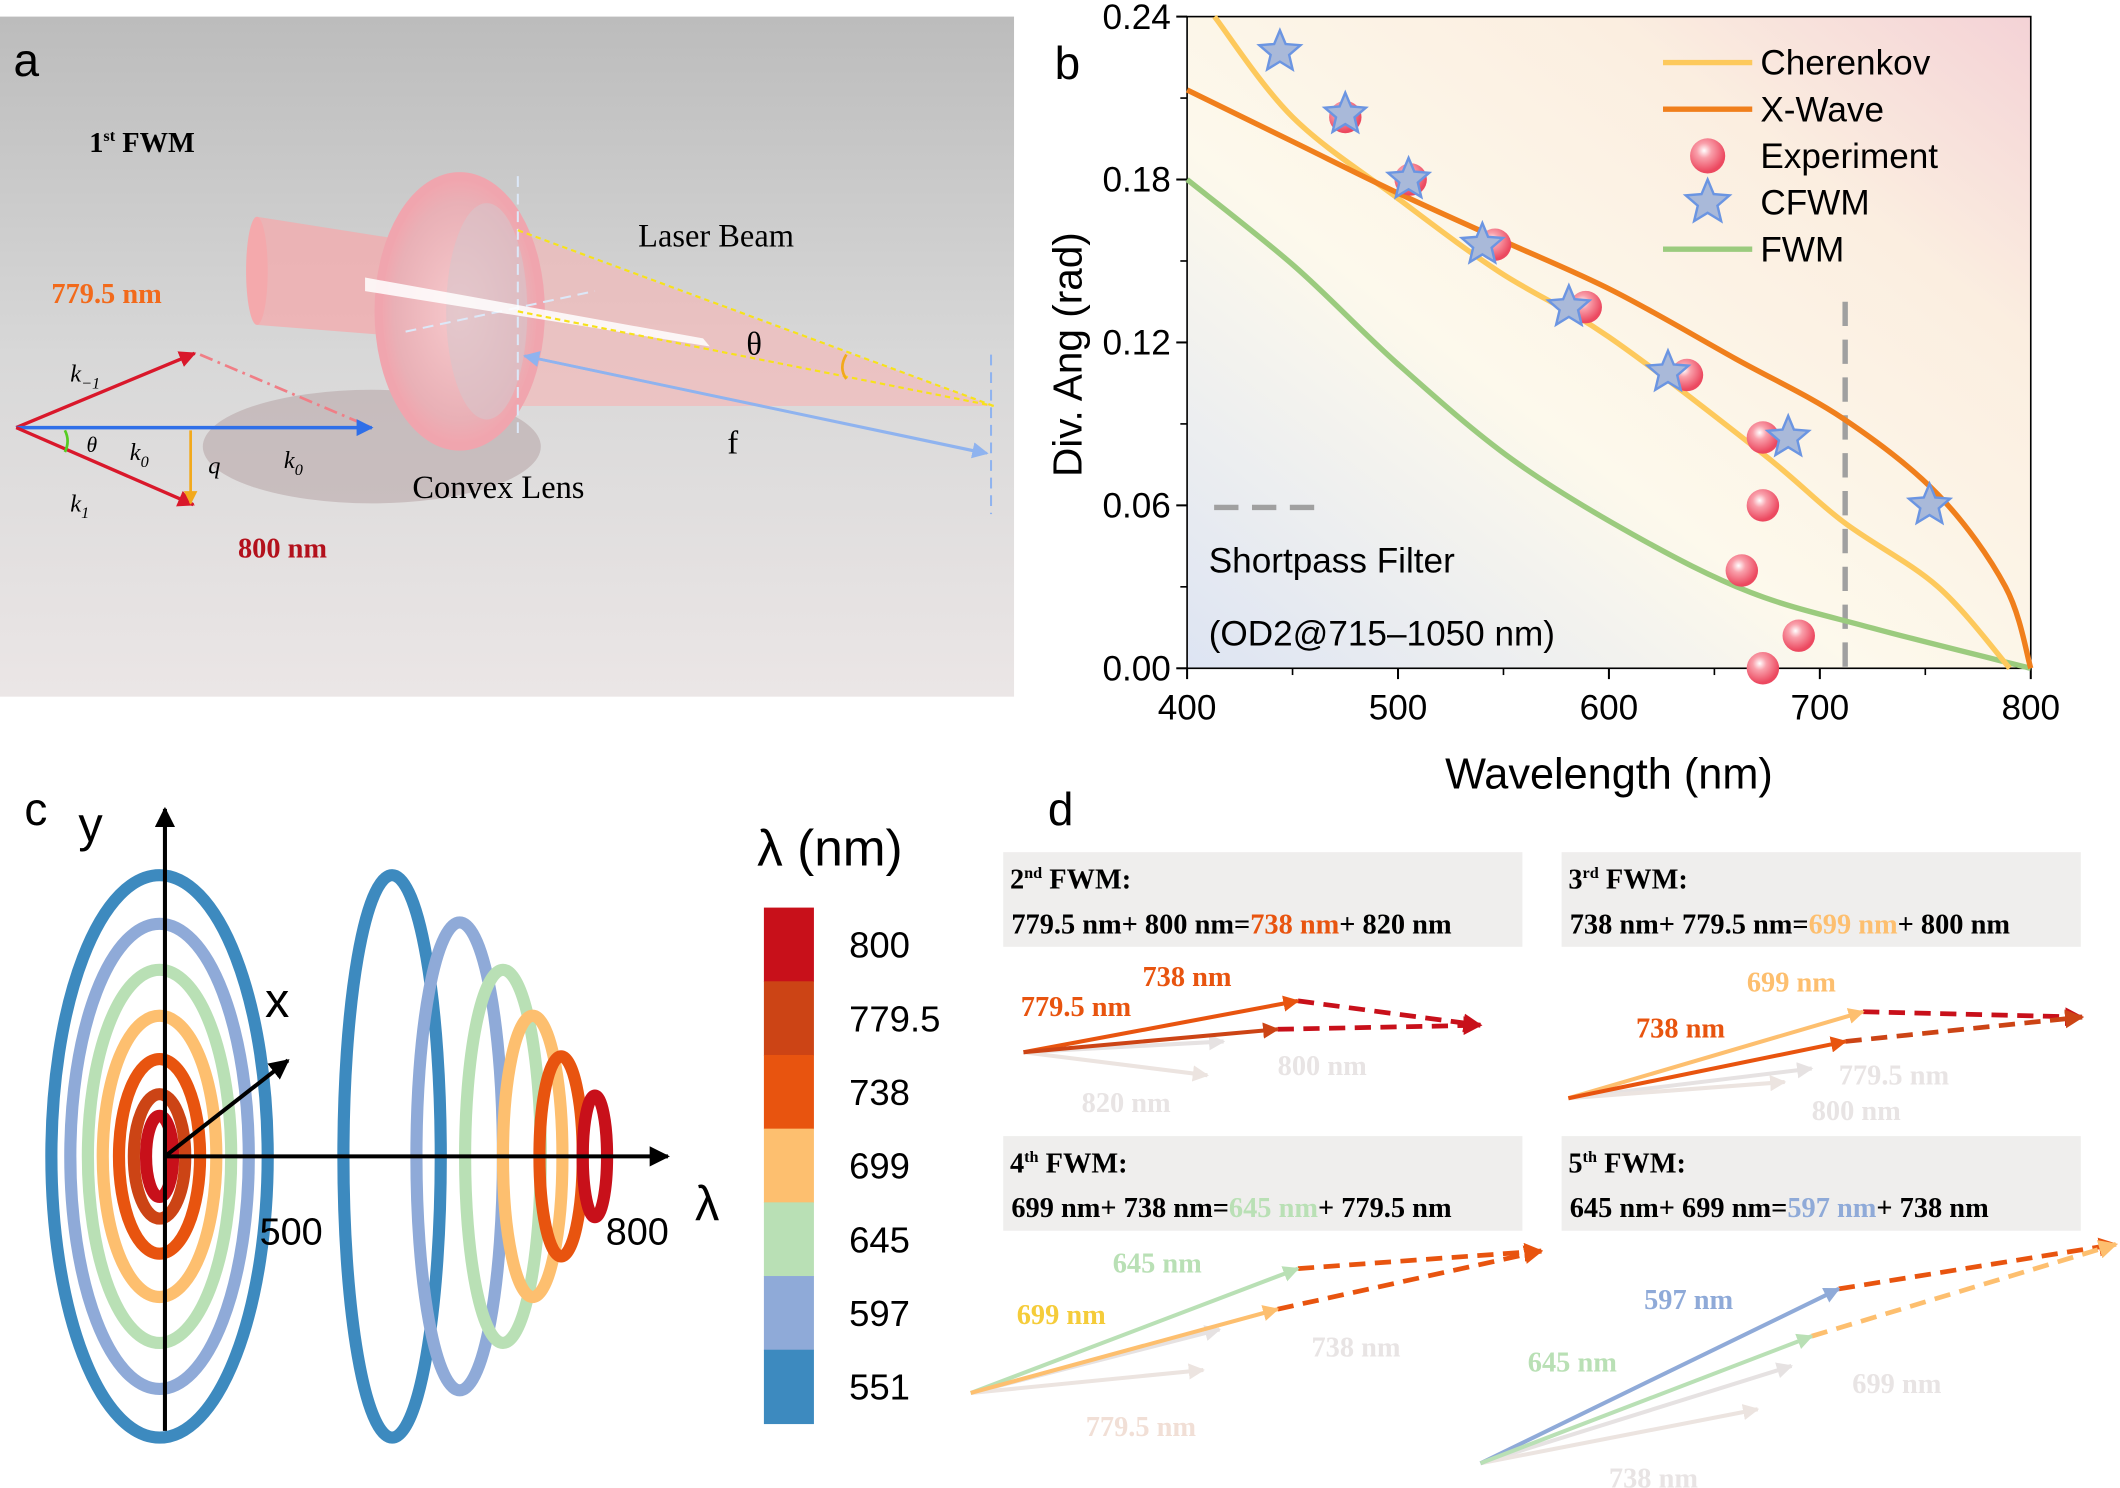 The width and height of the screenshot is (2120, 1488). Describe the element at coordinates (1332, 560) in the screenshot. I see `annotation-shortpass: Shortpass Filter` at that location.